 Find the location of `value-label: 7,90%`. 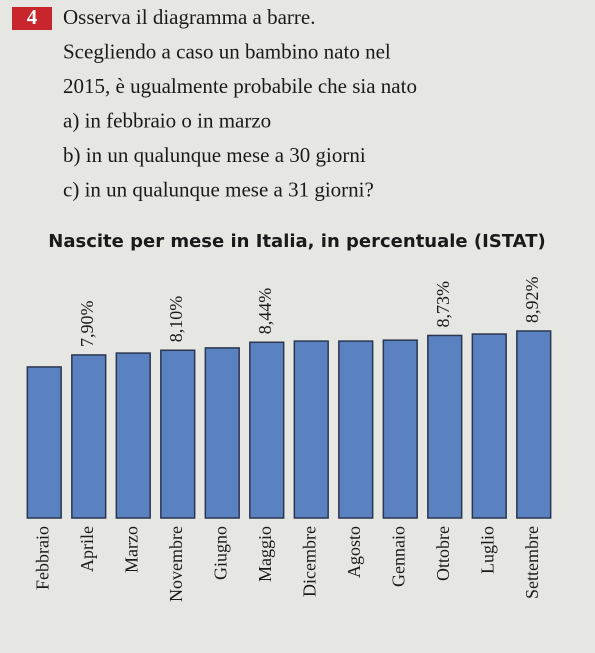

value-label: 7,90% is located at coordinates (87, 323).